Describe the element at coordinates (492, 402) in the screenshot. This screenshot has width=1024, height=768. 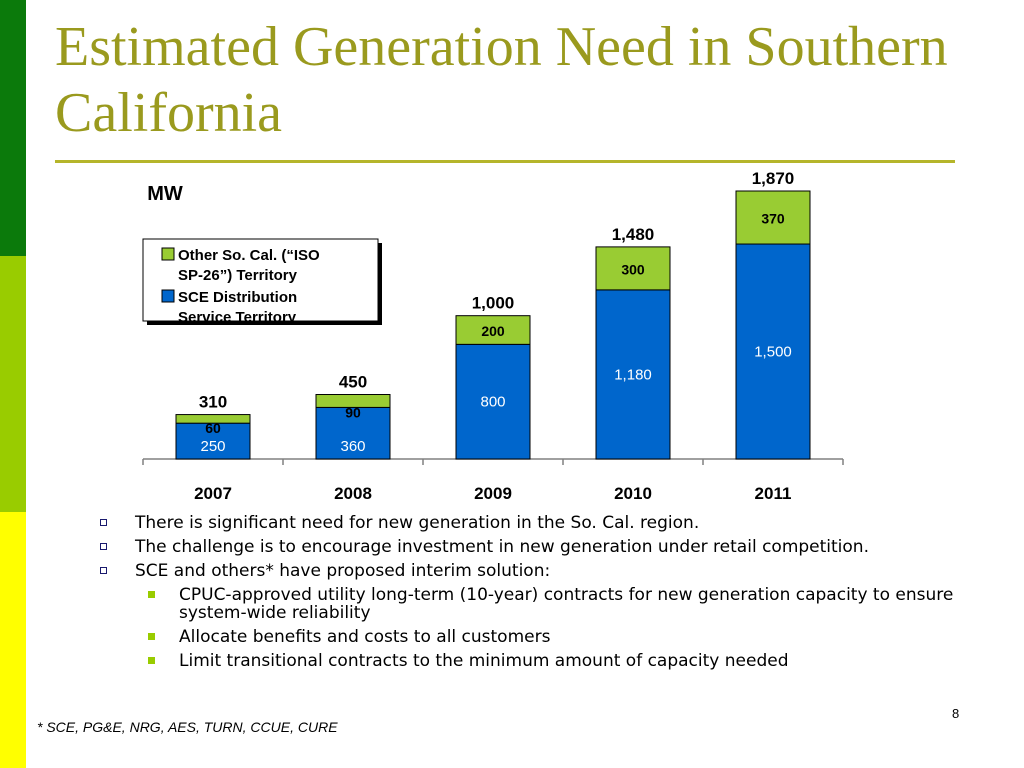
I see `data-label-sce: 800` at that location.